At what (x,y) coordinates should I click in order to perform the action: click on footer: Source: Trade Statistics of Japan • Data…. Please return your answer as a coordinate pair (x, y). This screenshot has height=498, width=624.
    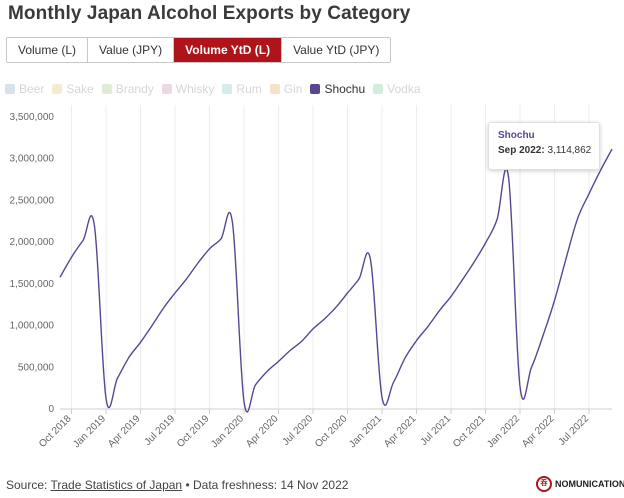
    Looking at the image, I should click on (177, 485).